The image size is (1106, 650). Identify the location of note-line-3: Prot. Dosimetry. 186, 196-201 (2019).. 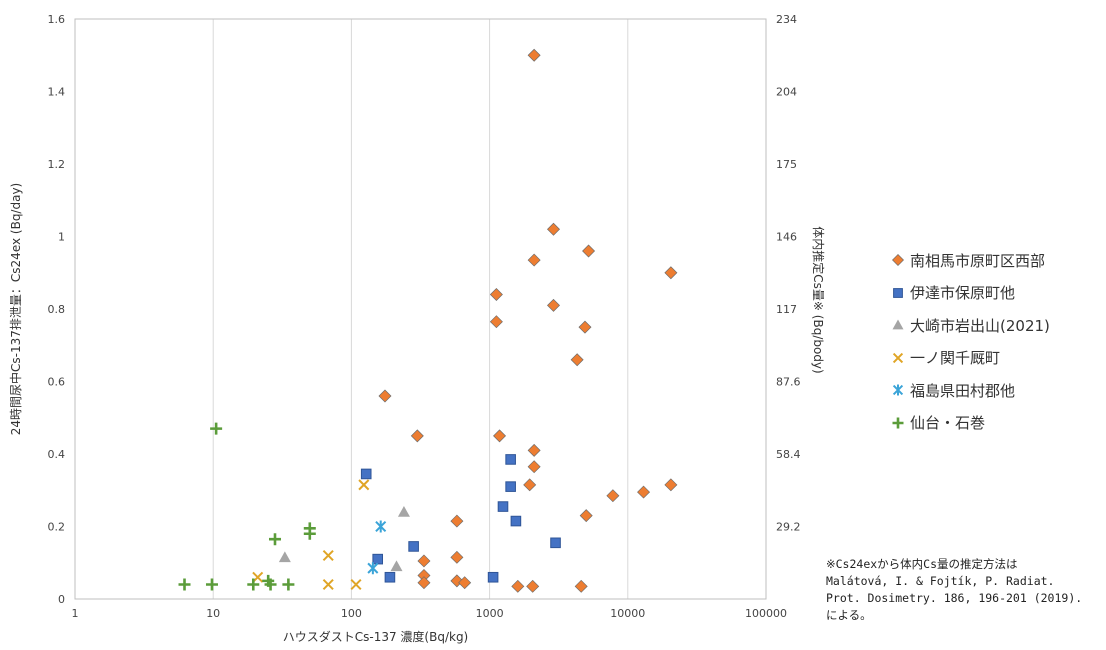
(954, 598).